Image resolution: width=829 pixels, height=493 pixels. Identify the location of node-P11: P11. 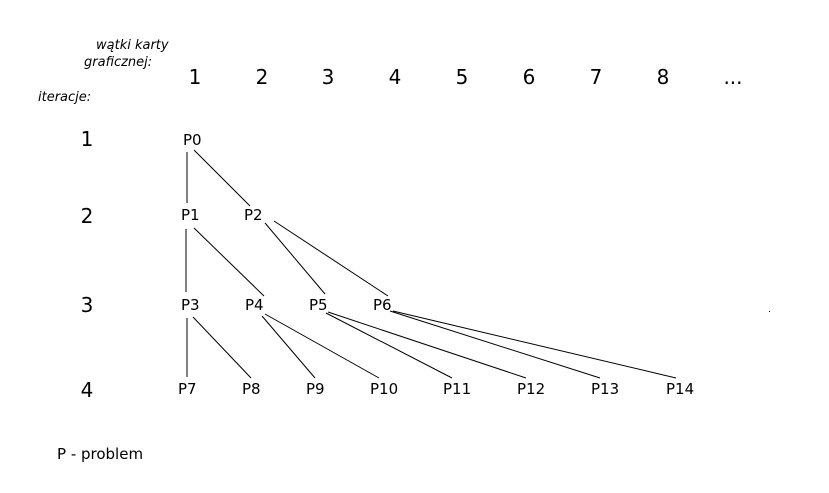
(457, 389).